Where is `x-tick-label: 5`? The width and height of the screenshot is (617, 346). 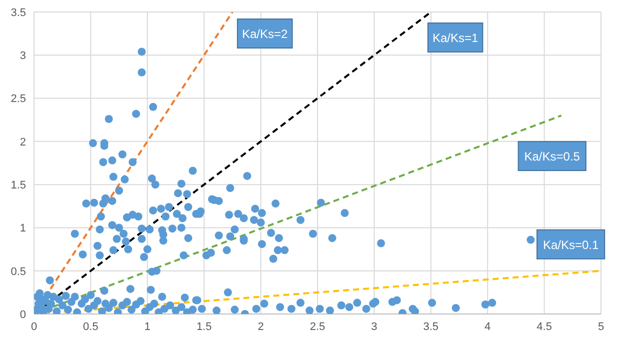
x-tick-label: 5 is located at coordinates (601, 326).